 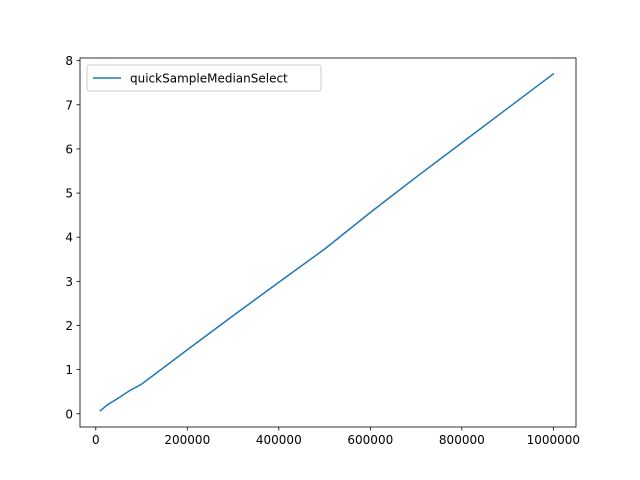 What do you see at coordinates (69, 149) in the screenshot?
I see `y-tick-label: 6` at bounding box center [69, 149].